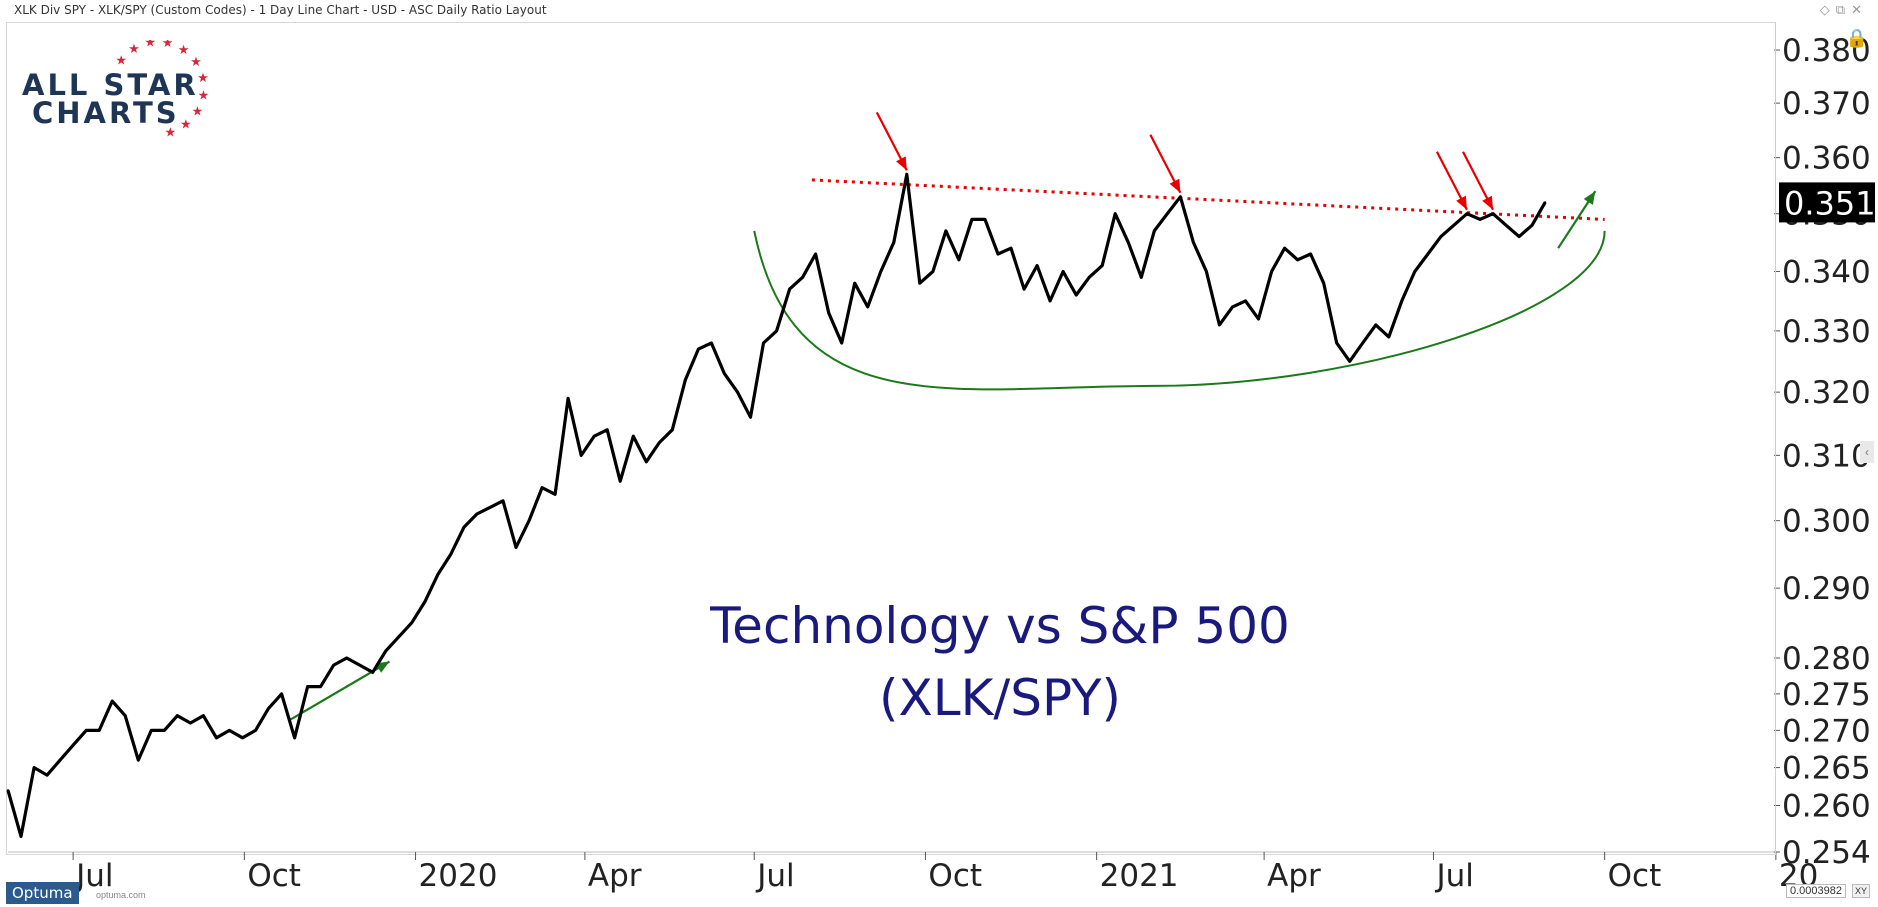 This screenshot has width=1878, height=907. What do you see at coordinates (1000, 698) in the screenshot?
I see `chart-title-line2: (XLK/SPY)` at bounding box center [1000, 698].